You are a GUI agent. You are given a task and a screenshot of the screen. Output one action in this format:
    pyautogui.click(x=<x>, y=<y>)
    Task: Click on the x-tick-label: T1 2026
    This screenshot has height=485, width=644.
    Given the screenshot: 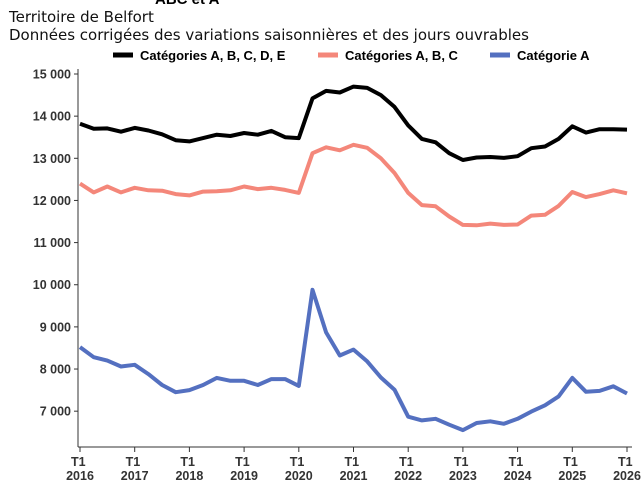 What is the action you would take?
    pyautogui.click(x=627, y=469)
    